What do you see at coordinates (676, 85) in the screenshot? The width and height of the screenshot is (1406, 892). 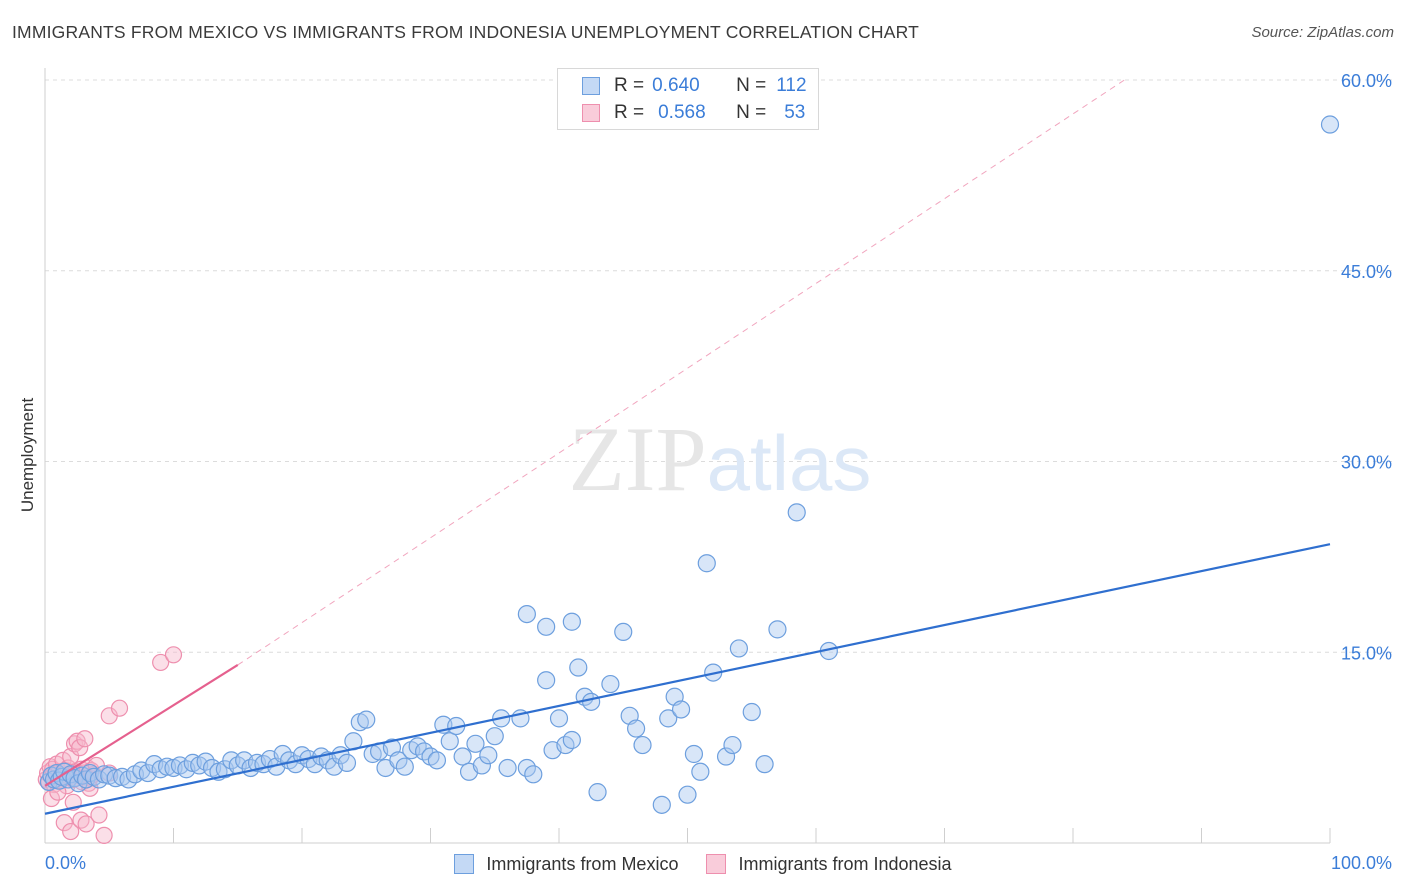 I see `mexico-r-value: 0.640` at bounding box center [676, 85].